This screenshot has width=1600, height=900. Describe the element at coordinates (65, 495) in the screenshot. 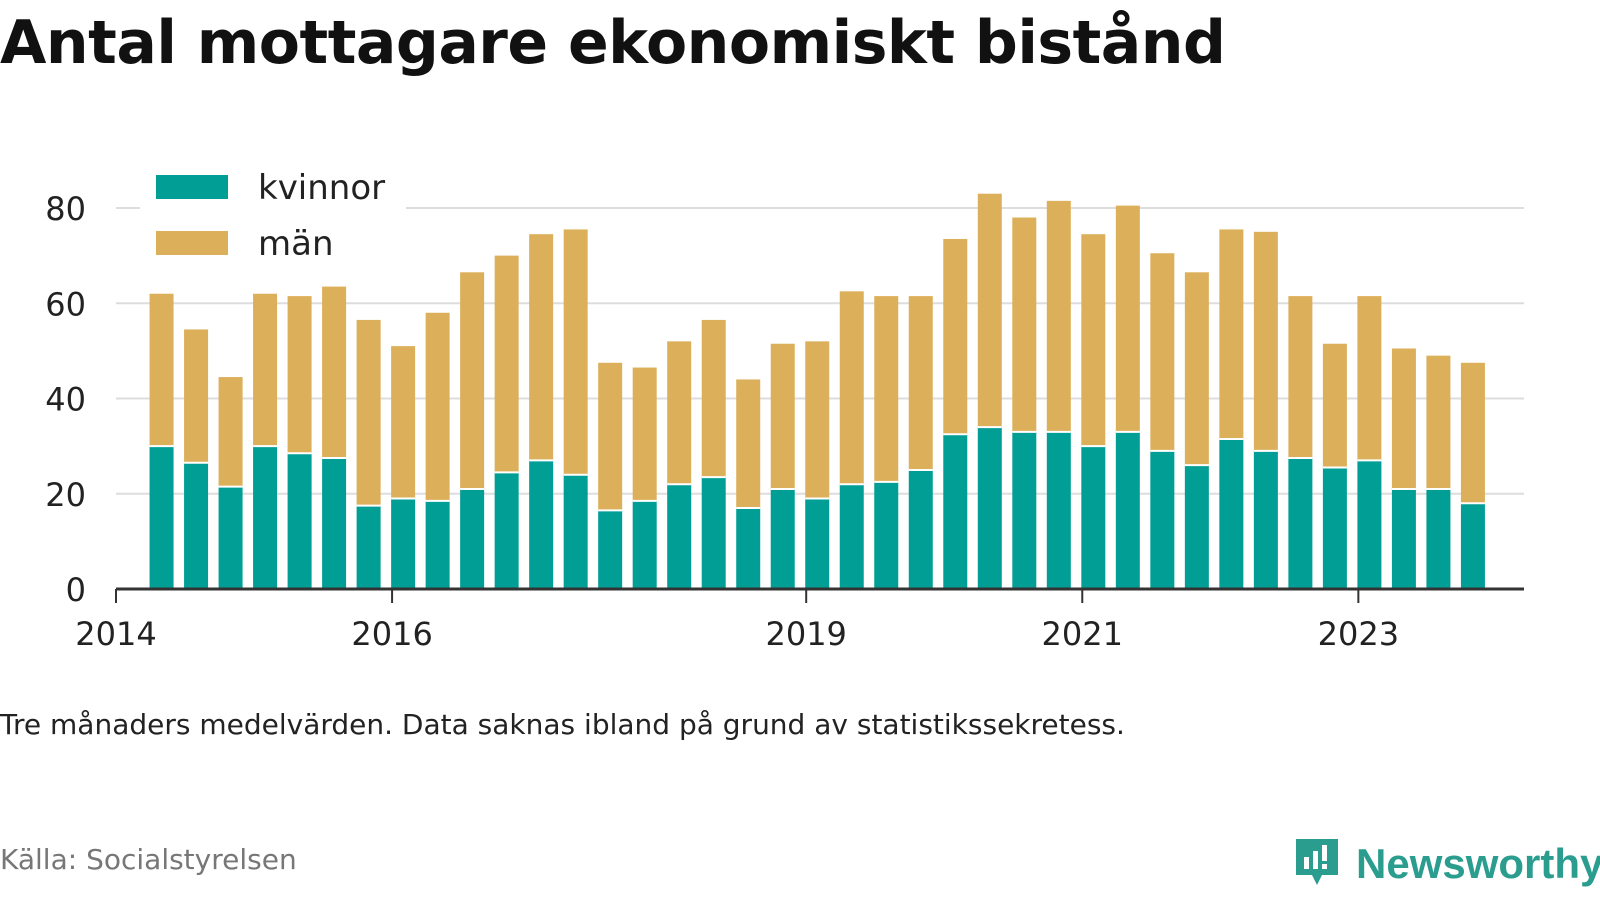

I see `y-tick-label: 20` at that location.